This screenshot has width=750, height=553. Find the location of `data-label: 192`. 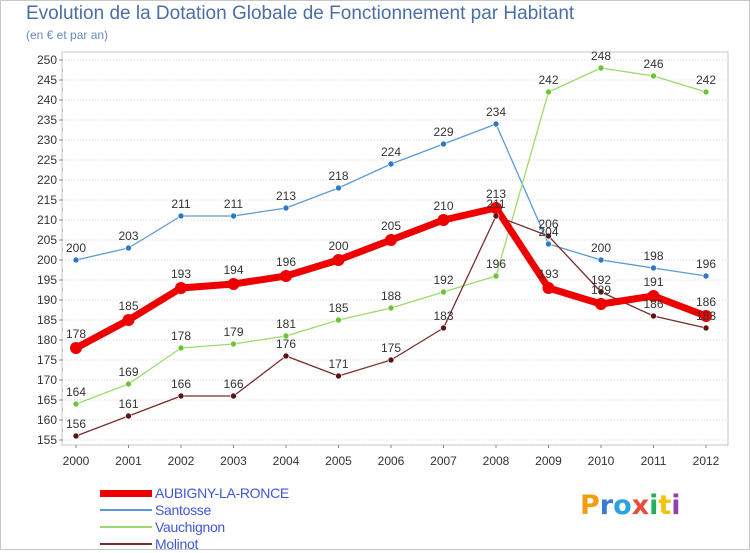

data-label: 192 is located at coordinates (601, 280).